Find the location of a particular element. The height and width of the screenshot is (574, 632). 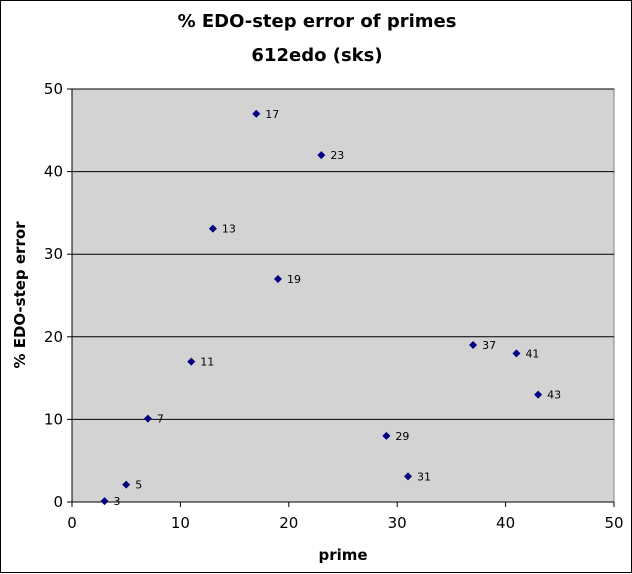

data-label-19: 19 is located at coordinates (294, 279).